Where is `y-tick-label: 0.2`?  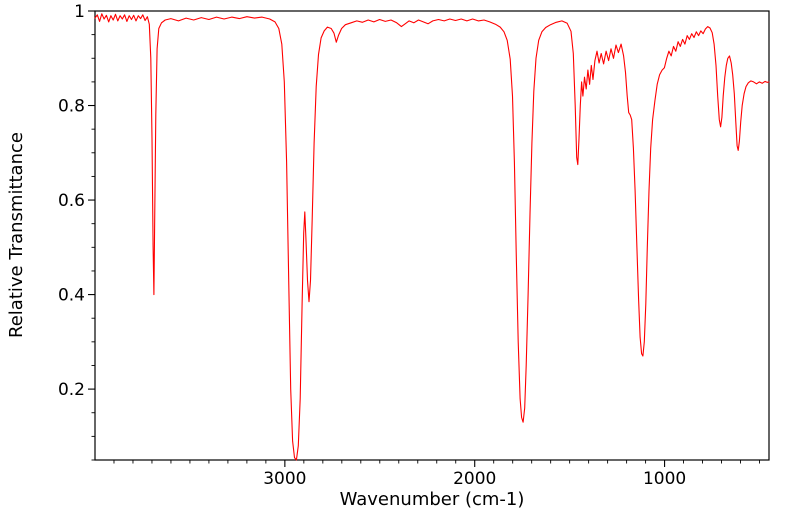 y-tick-label: 0.2 is located at coordinates (71, 390).